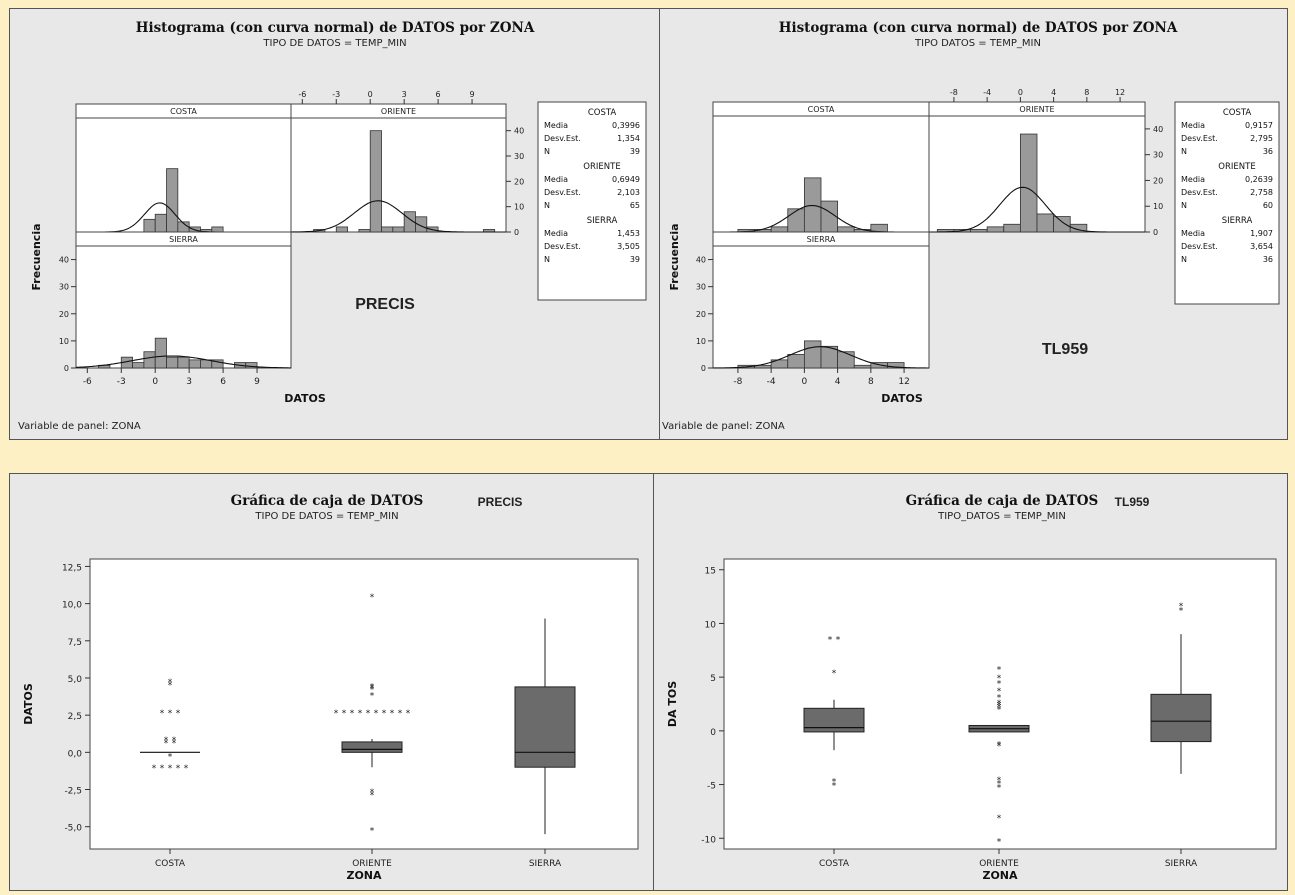 The image size is (1295, 895). I want to click on y-axis-label: DATOS, so click(28, 704).